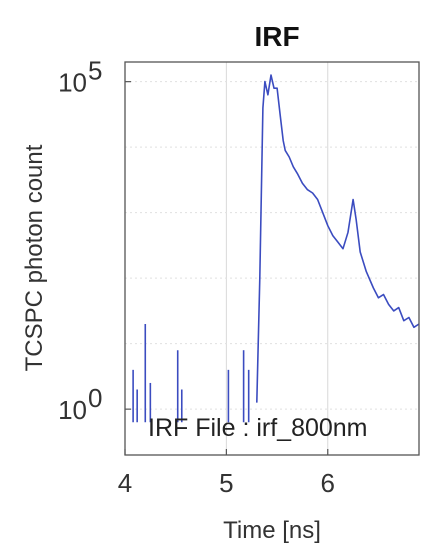  What do you see at coordinates (125, 483) in the screenshot?
I see `x-tick-label-0: 4` at bounding box center [125, 483].